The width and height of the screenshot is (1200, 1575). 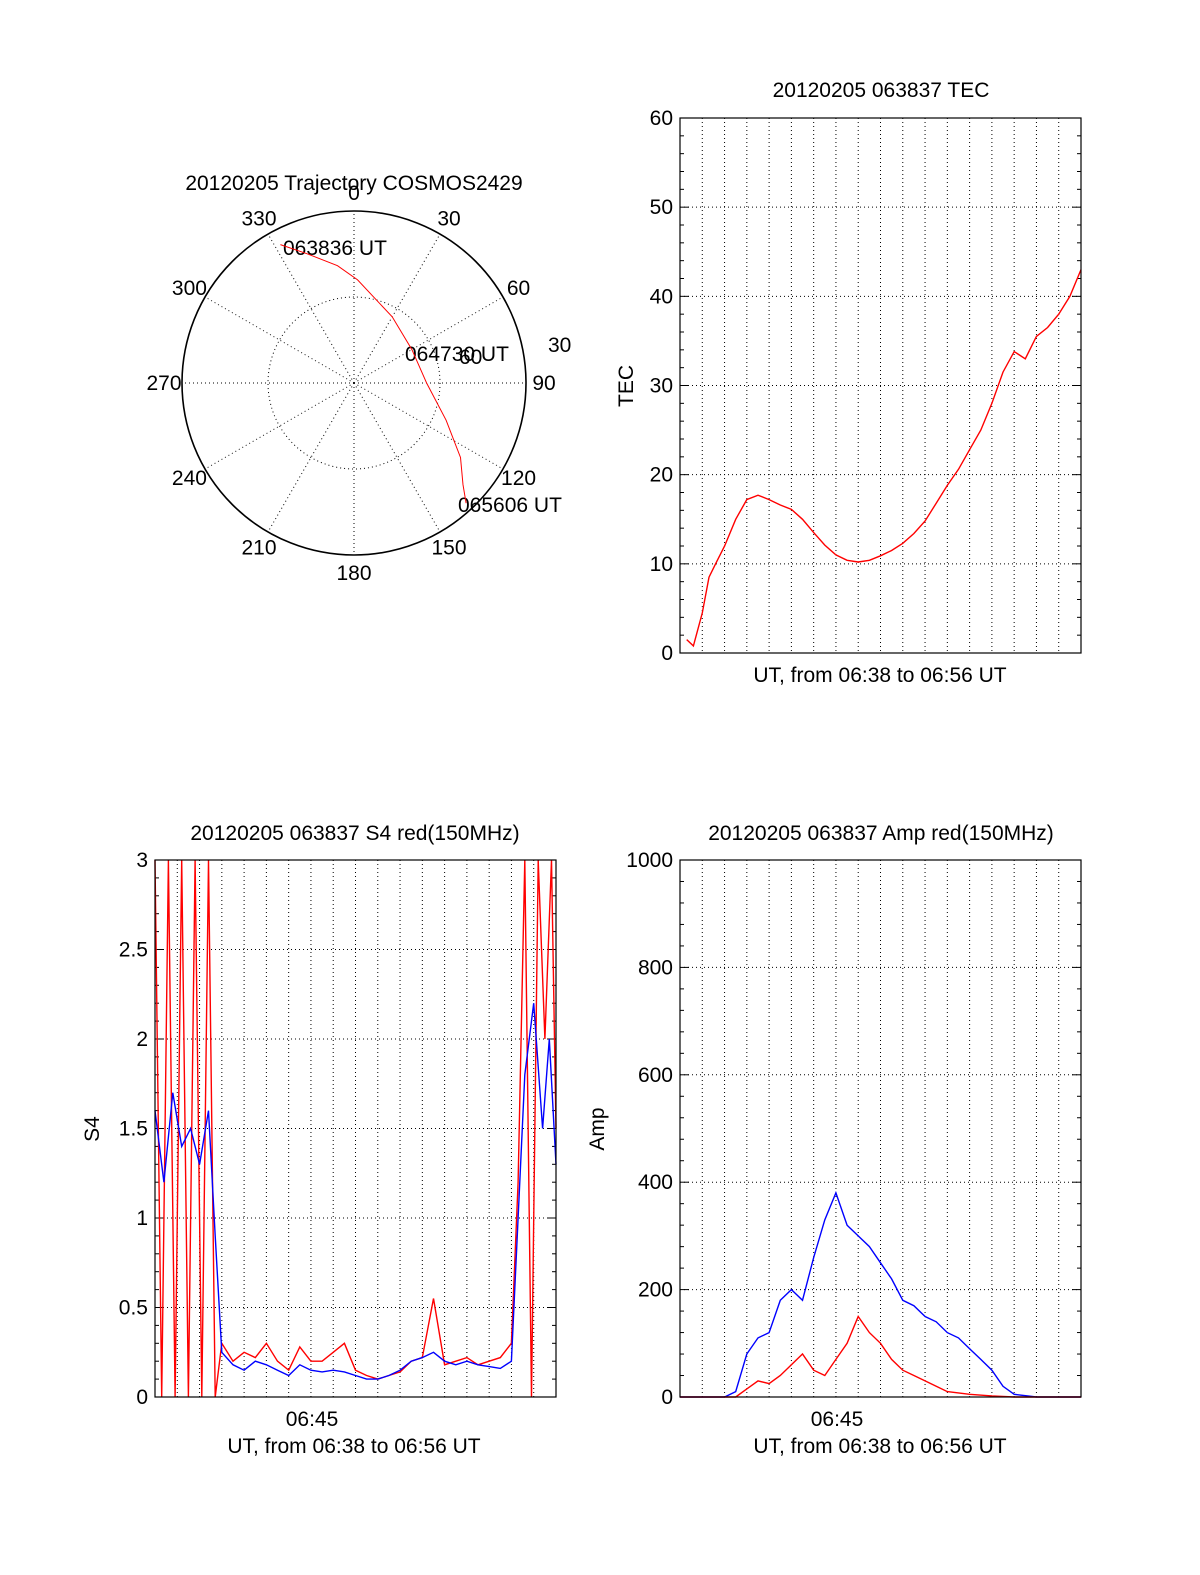 I want to click on y-tick-label: 1.5, so click(x=133, y=1129).